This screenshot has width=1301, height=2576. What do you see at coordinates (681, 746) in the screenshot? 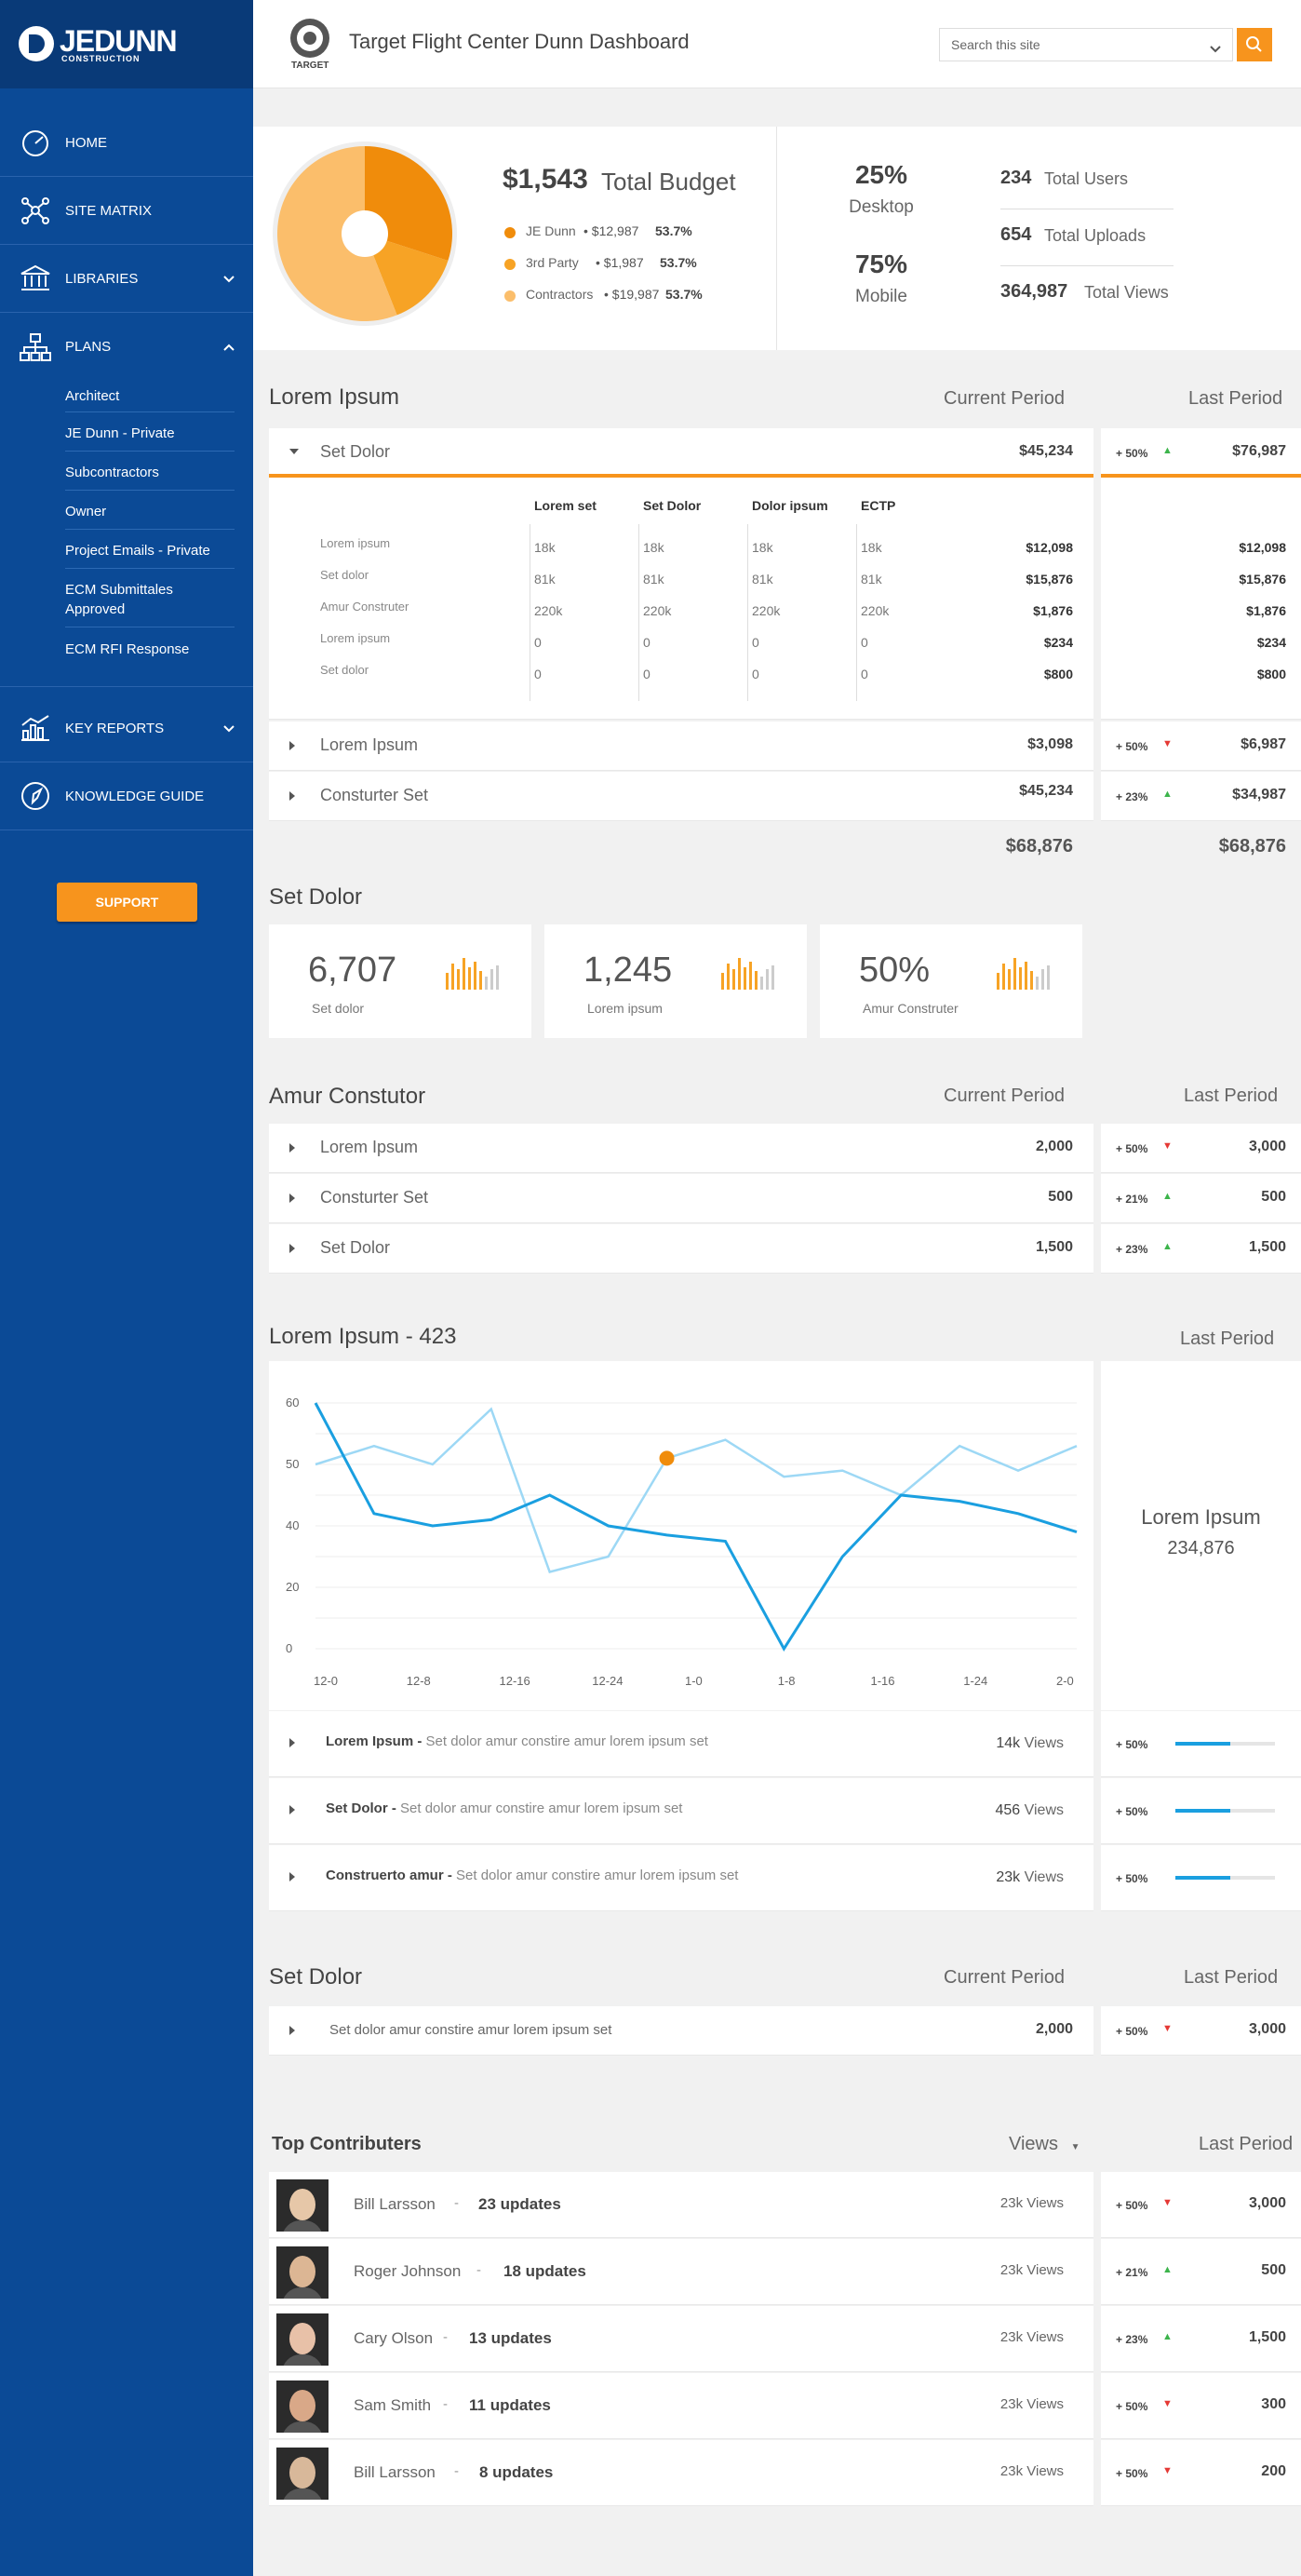
I see `row-lorem-ipsum: Lorem Ipsum $3,098` at bounding box center [681, 746].